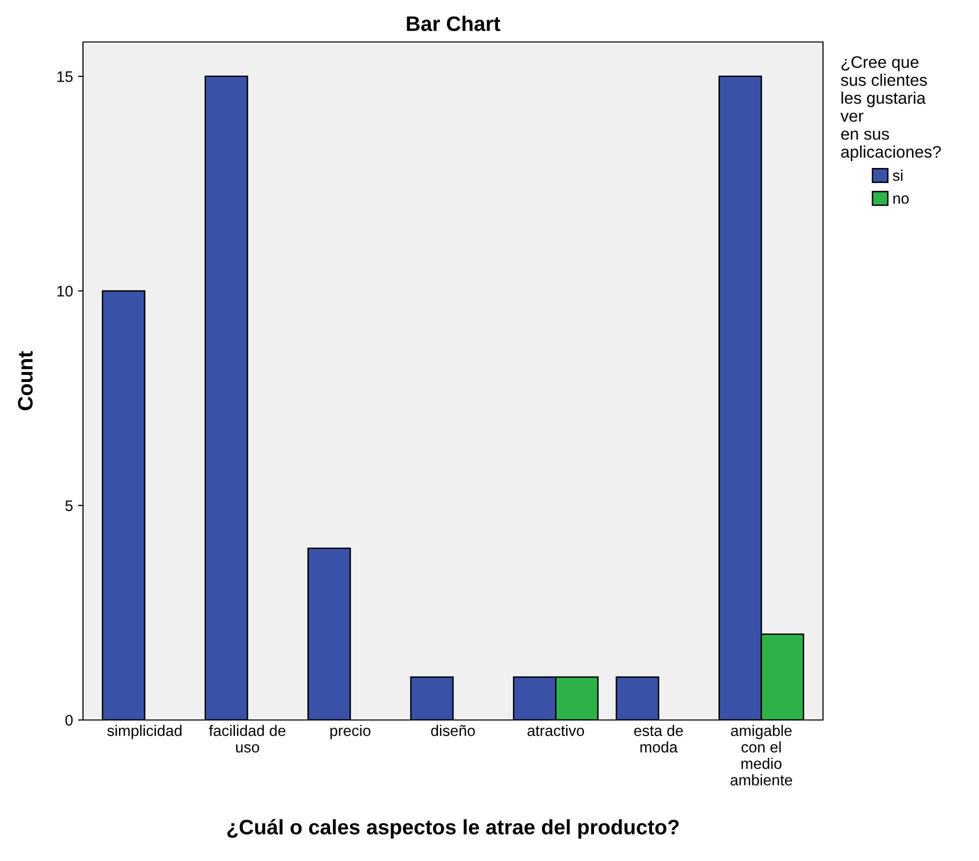 This screenshot has width=979, height=861. What do you see at coordinates (901, 199) in the screenshot?
I see `legend-label: no` at bounding box center [901, 199].